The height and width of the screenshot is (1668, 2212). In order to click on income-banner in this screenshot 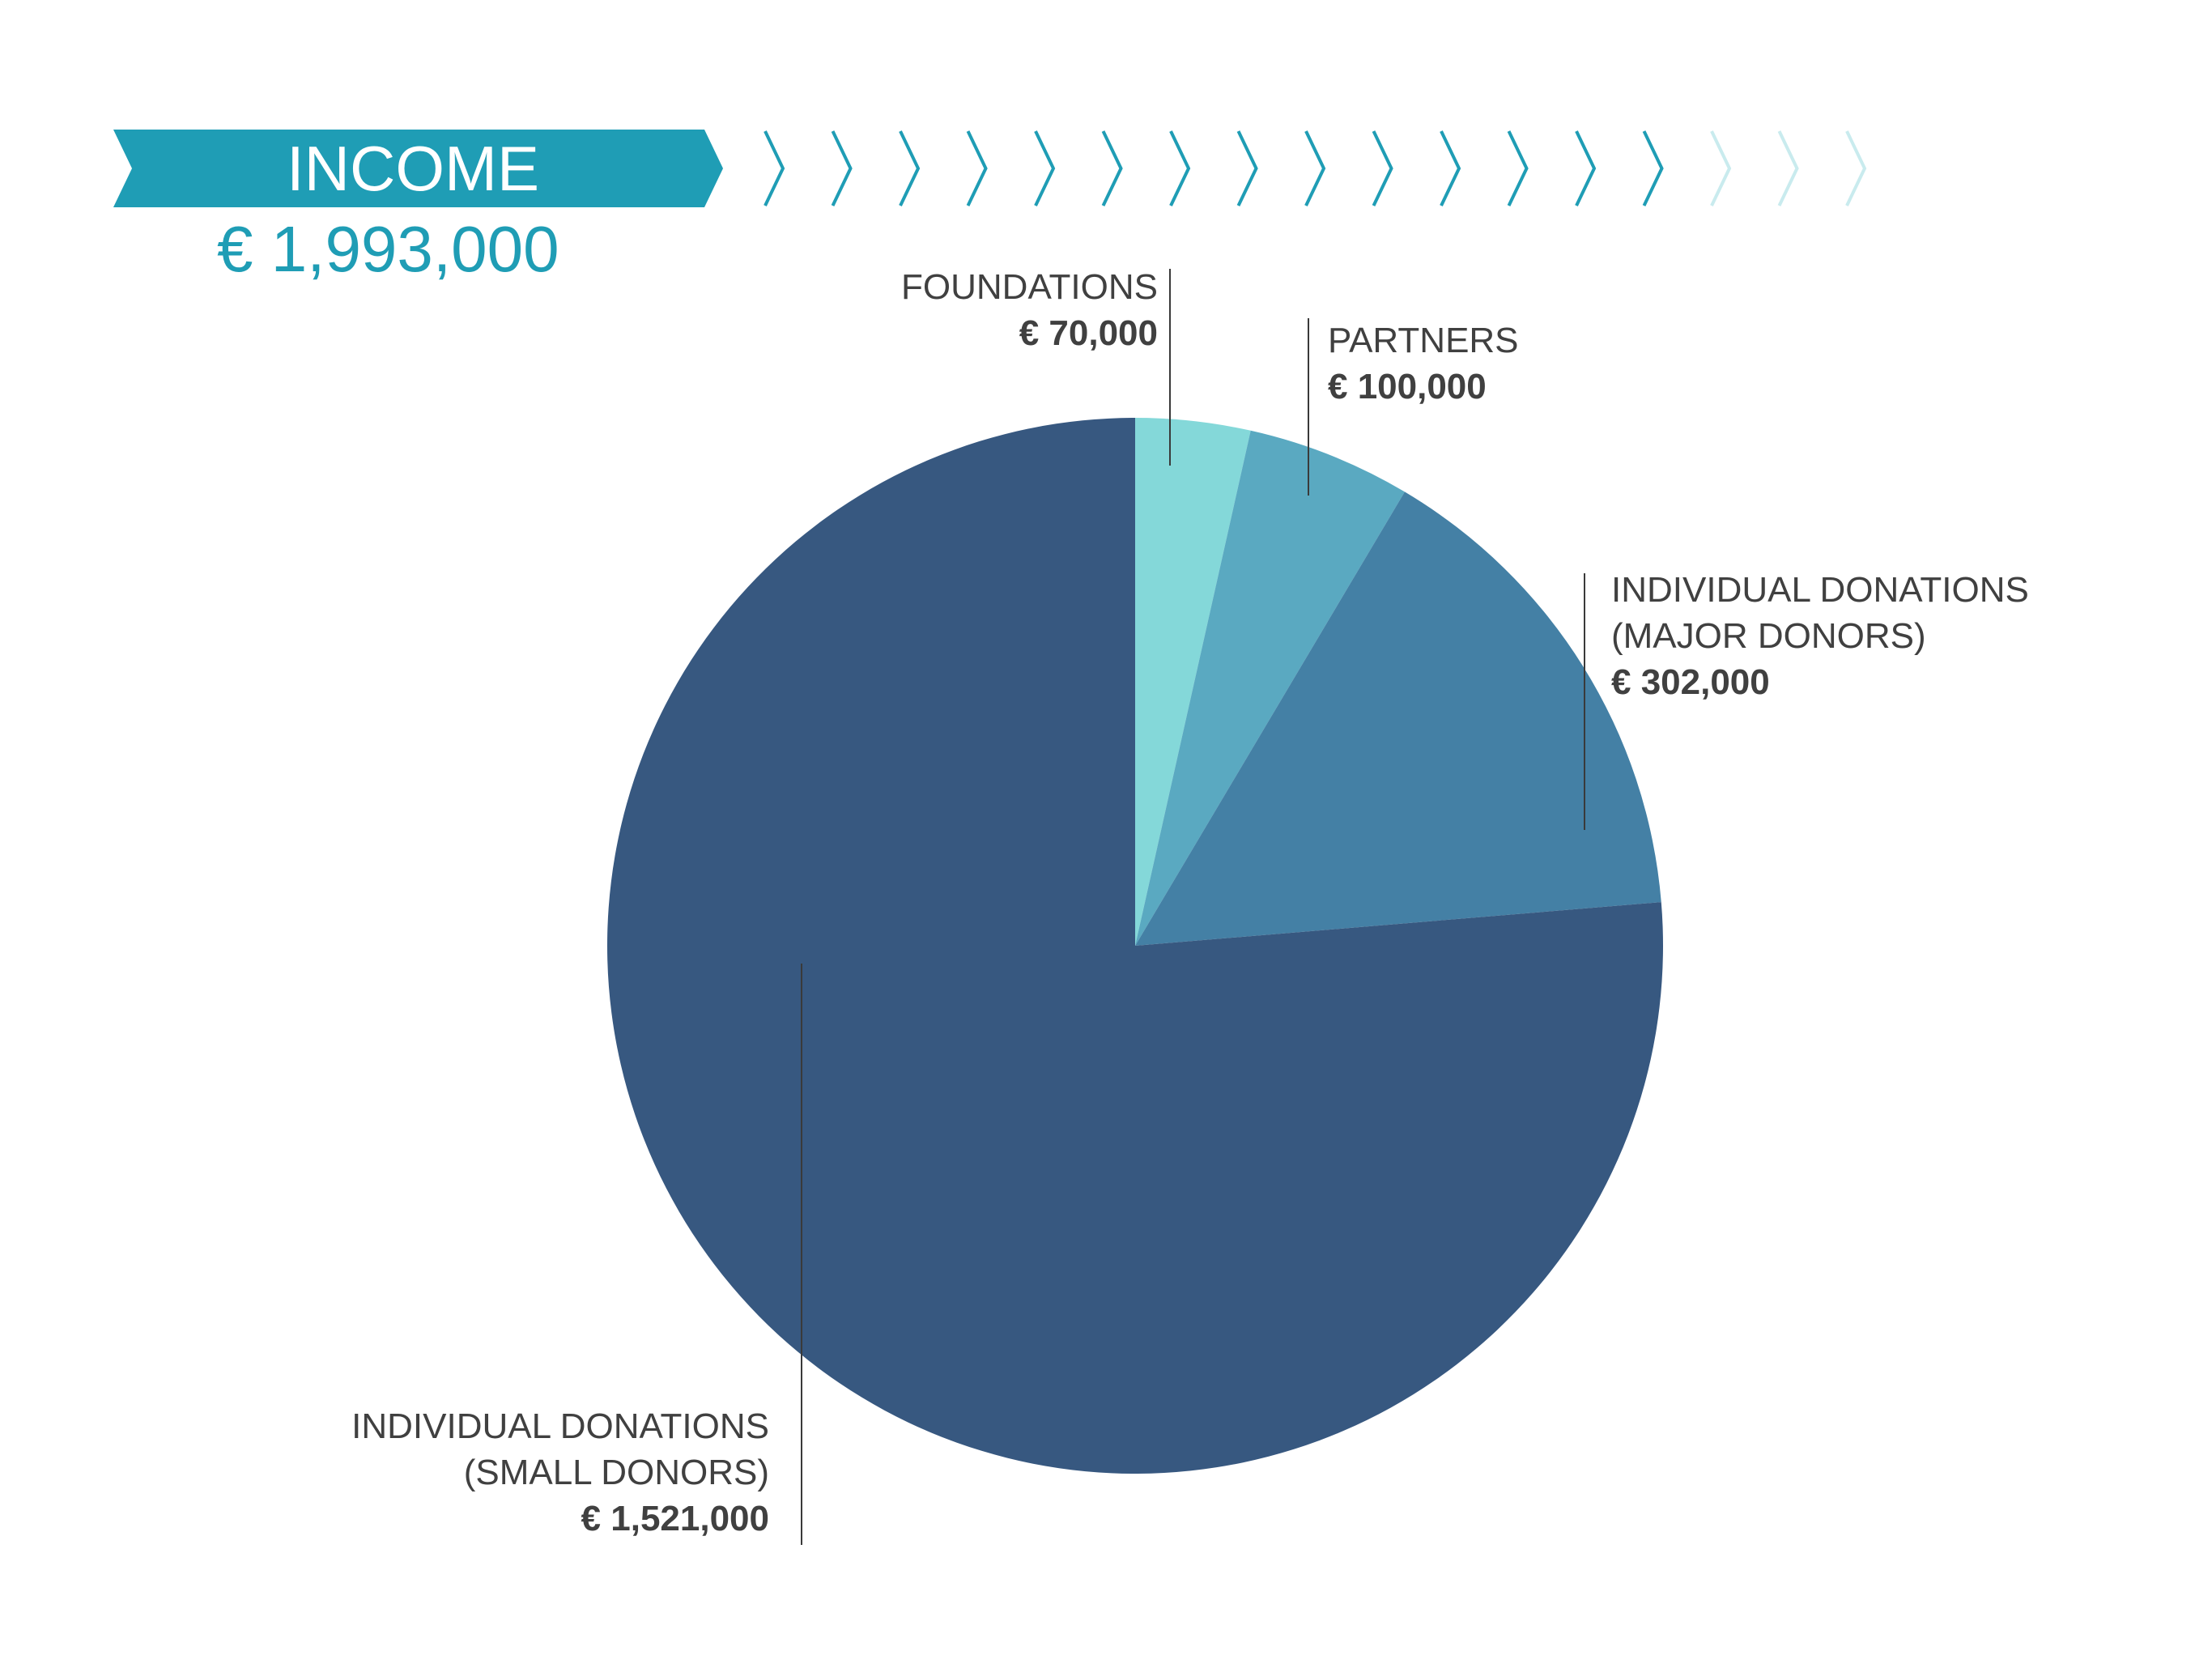, I will do `click(418, 169)`.